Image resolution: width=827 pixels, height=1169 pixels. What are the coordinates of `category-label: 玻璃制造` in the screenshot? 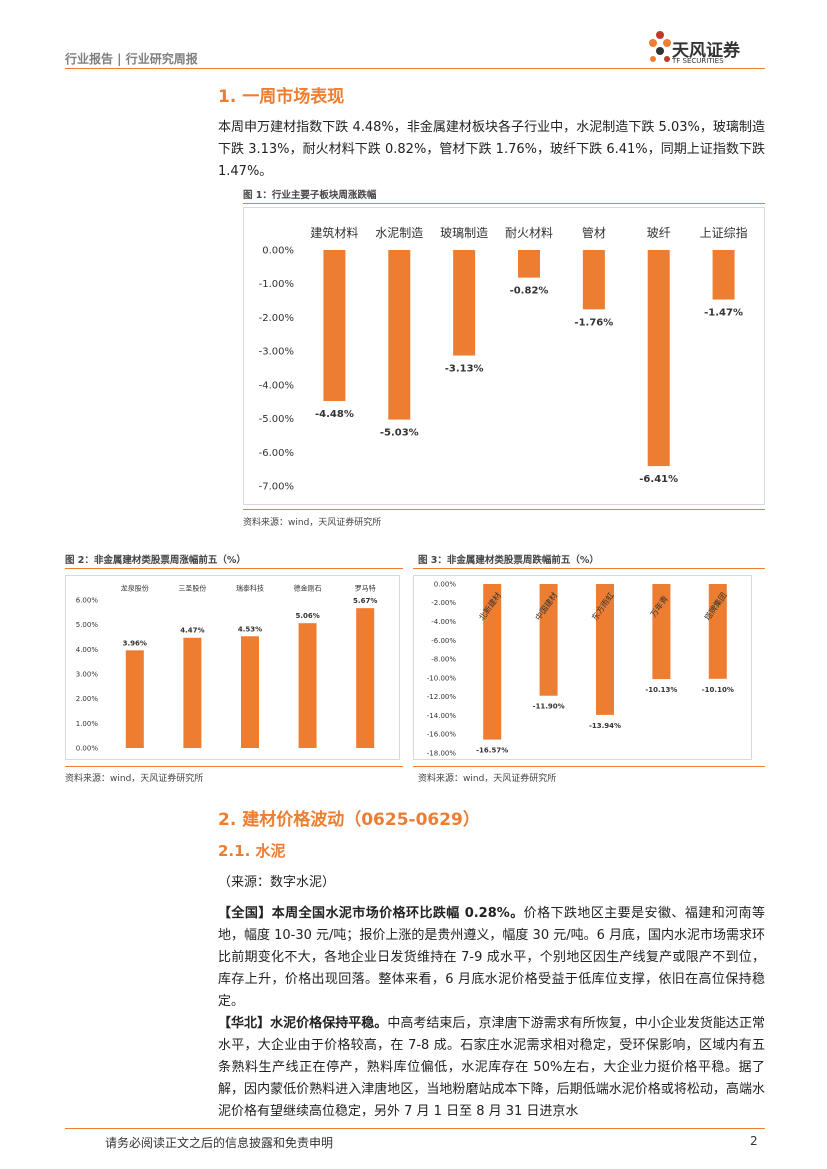 It's located at (464, 233).